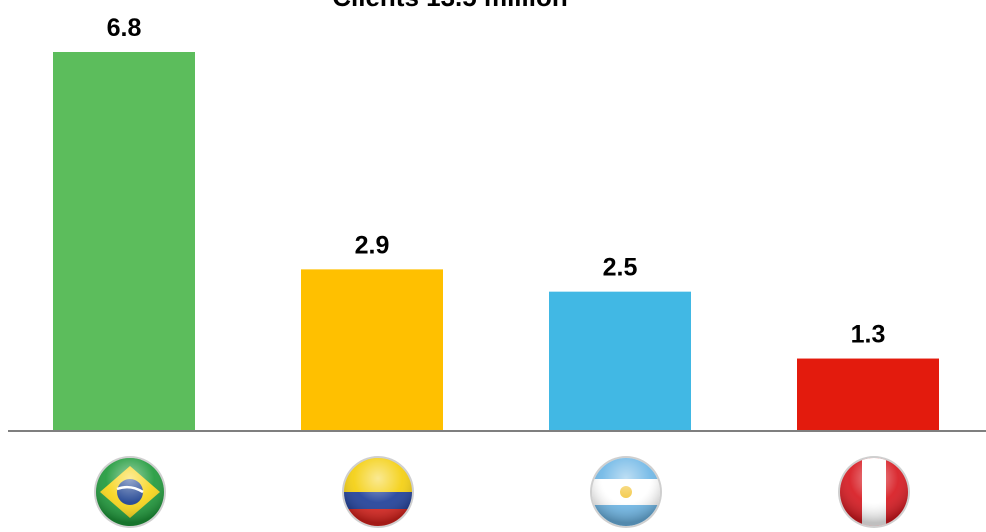 This screenshot has height=532, width=986. I want to click on value-label-peru: 1.3, so click(868, 335).